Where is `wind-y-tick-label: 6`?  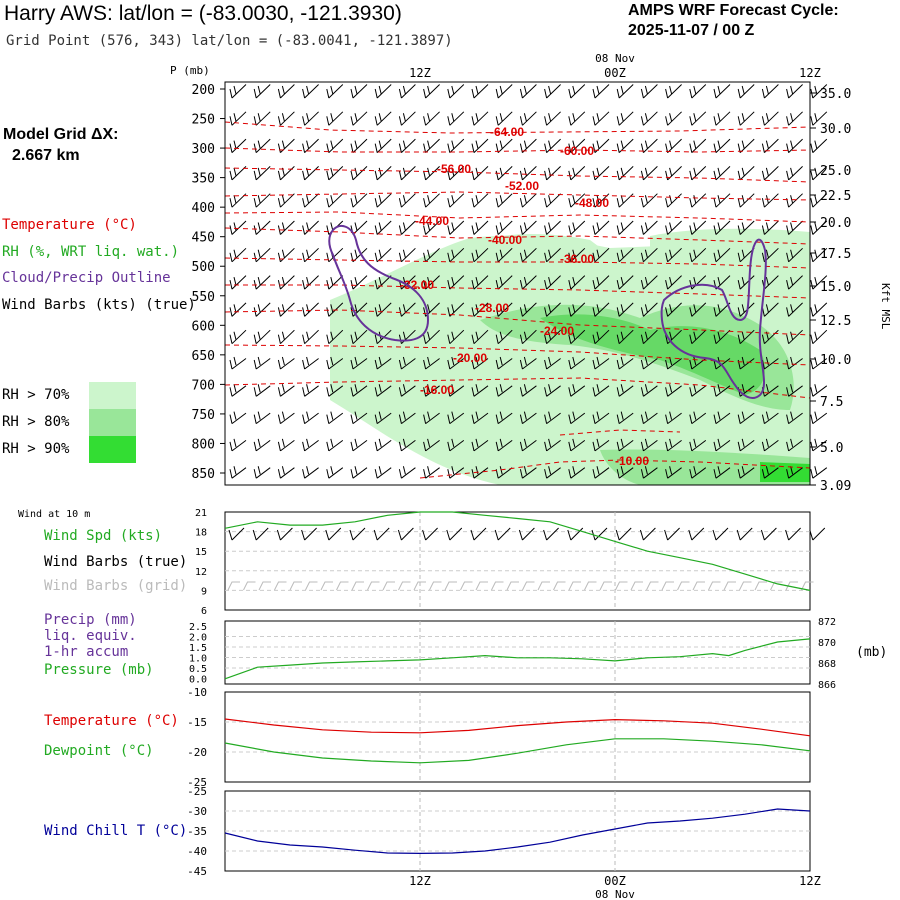
wind-y-tick-label: 6 is located at coordinates (204, 611).